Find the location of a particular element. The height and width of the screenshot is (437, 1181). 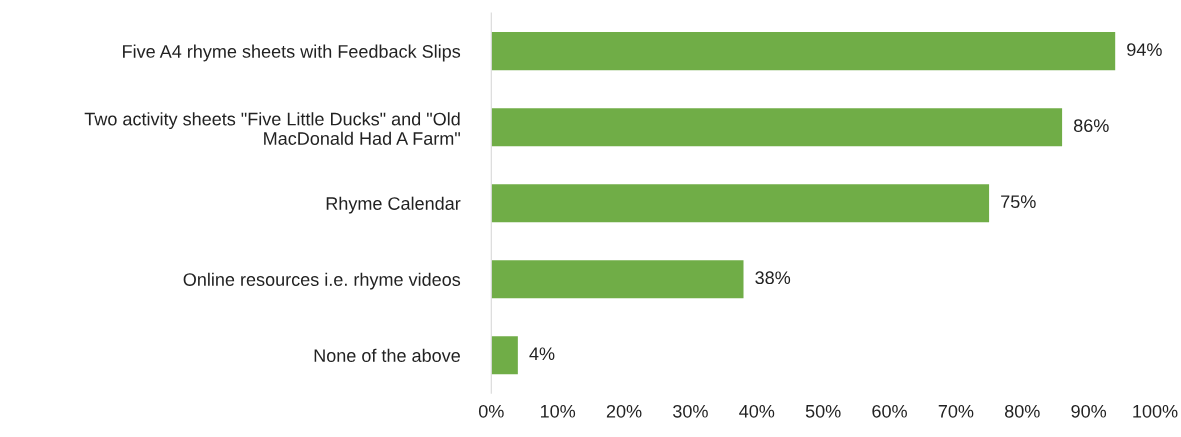

data-label: 75% is located at coordinates (1018, 202).